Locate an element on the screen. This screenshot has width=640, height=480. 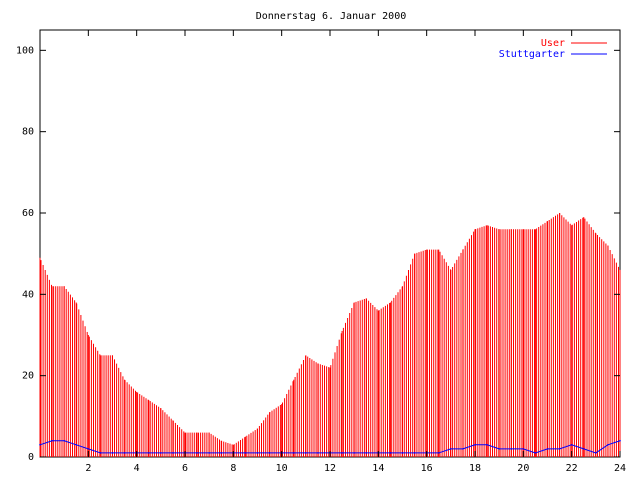
y-tick-label: 20 is located at coordinates (28, 376).